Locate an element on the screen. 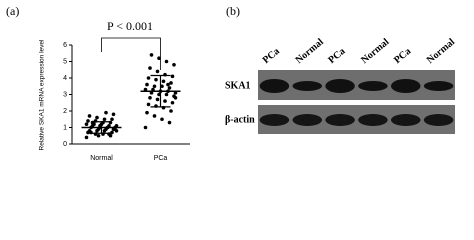  y-tick-label: 3 is located at coordinates (65, 94).